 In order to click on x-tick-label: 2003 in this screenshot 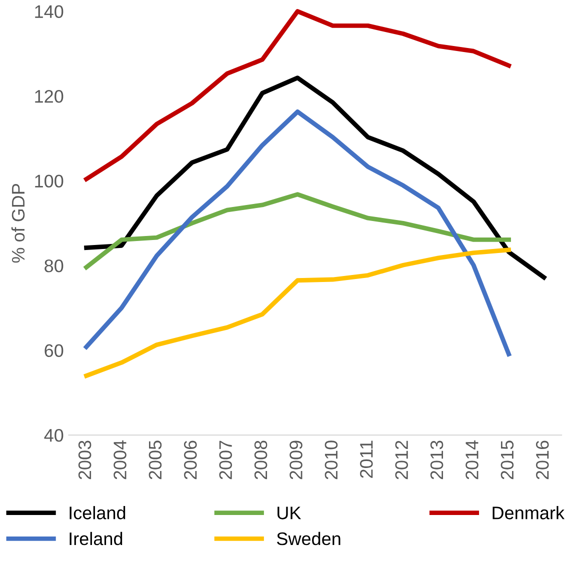, I will do `click(85, 460)`.